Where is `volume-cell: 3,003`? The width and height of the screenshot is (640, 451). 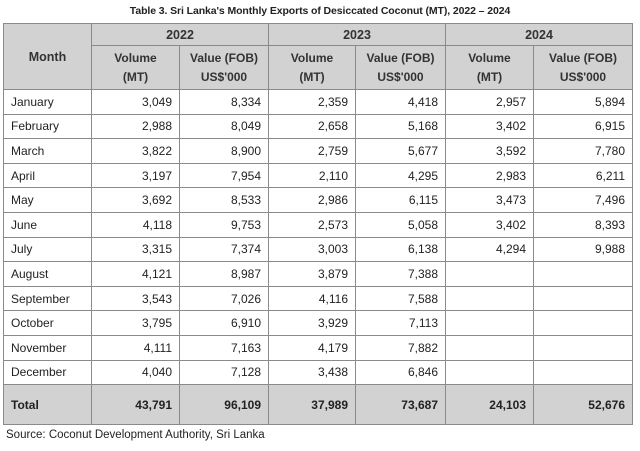
volume-cell: 3,003 is located at coordinates (312, 249).